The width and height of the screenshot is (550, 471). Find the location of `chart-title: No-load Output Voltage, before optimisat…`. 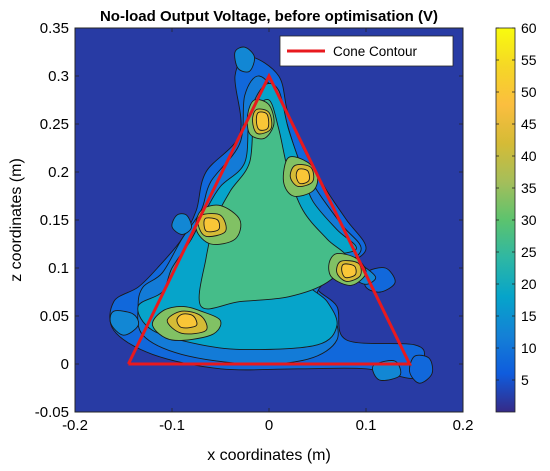

chart-title: No-load Output Voltage, before optimisat… is located at coordinates (269, 16).